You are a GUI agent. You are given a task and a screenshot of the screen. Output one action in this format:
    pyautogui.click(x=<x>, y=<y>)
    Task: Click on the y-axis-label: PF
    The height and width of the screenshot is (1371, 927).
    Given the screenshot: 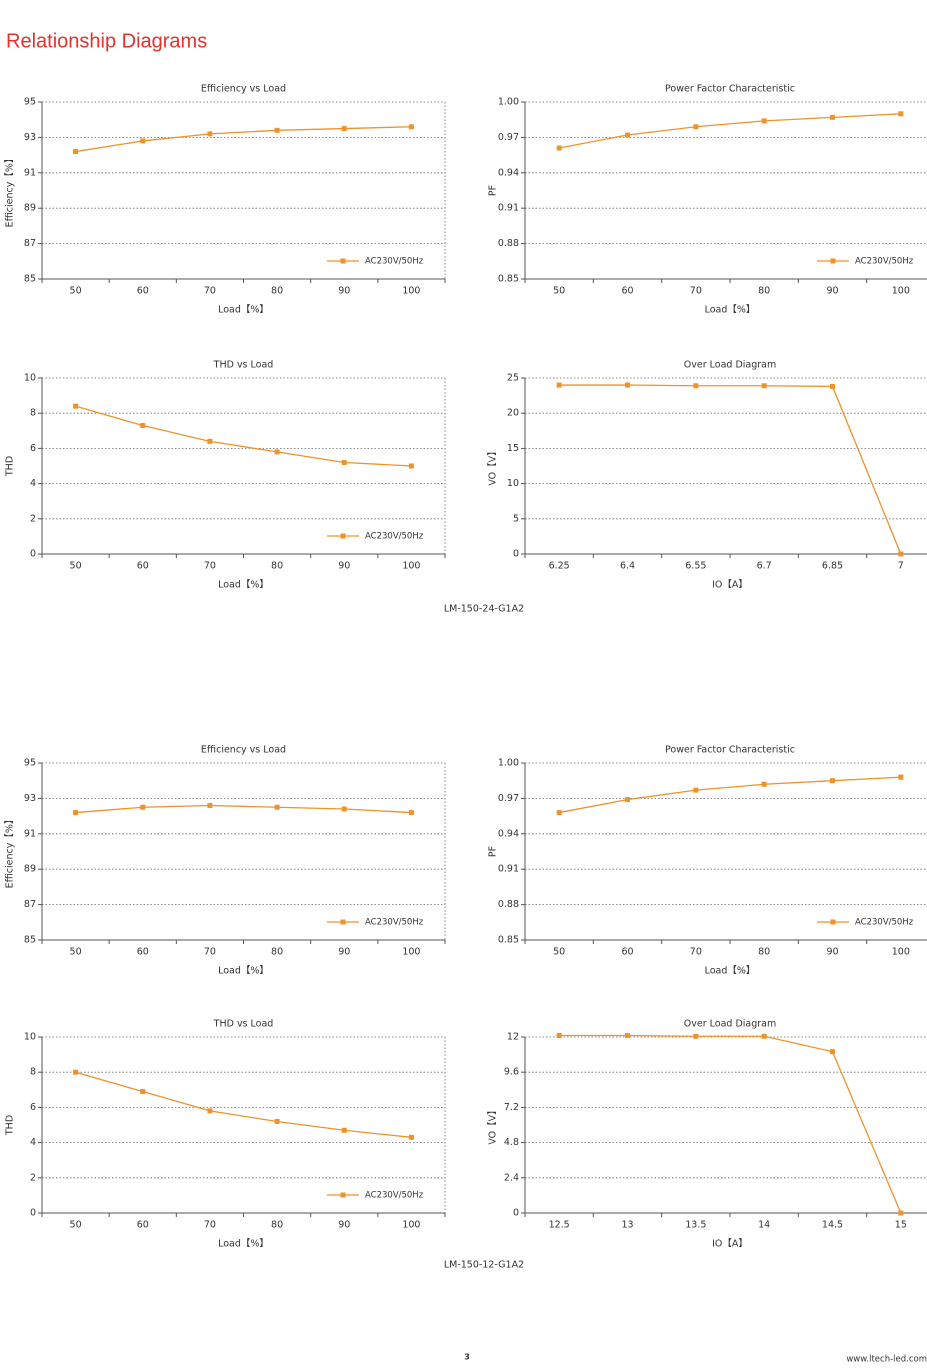 What is the action you would take?
    pyautogui.click(x=493, y=851)
    